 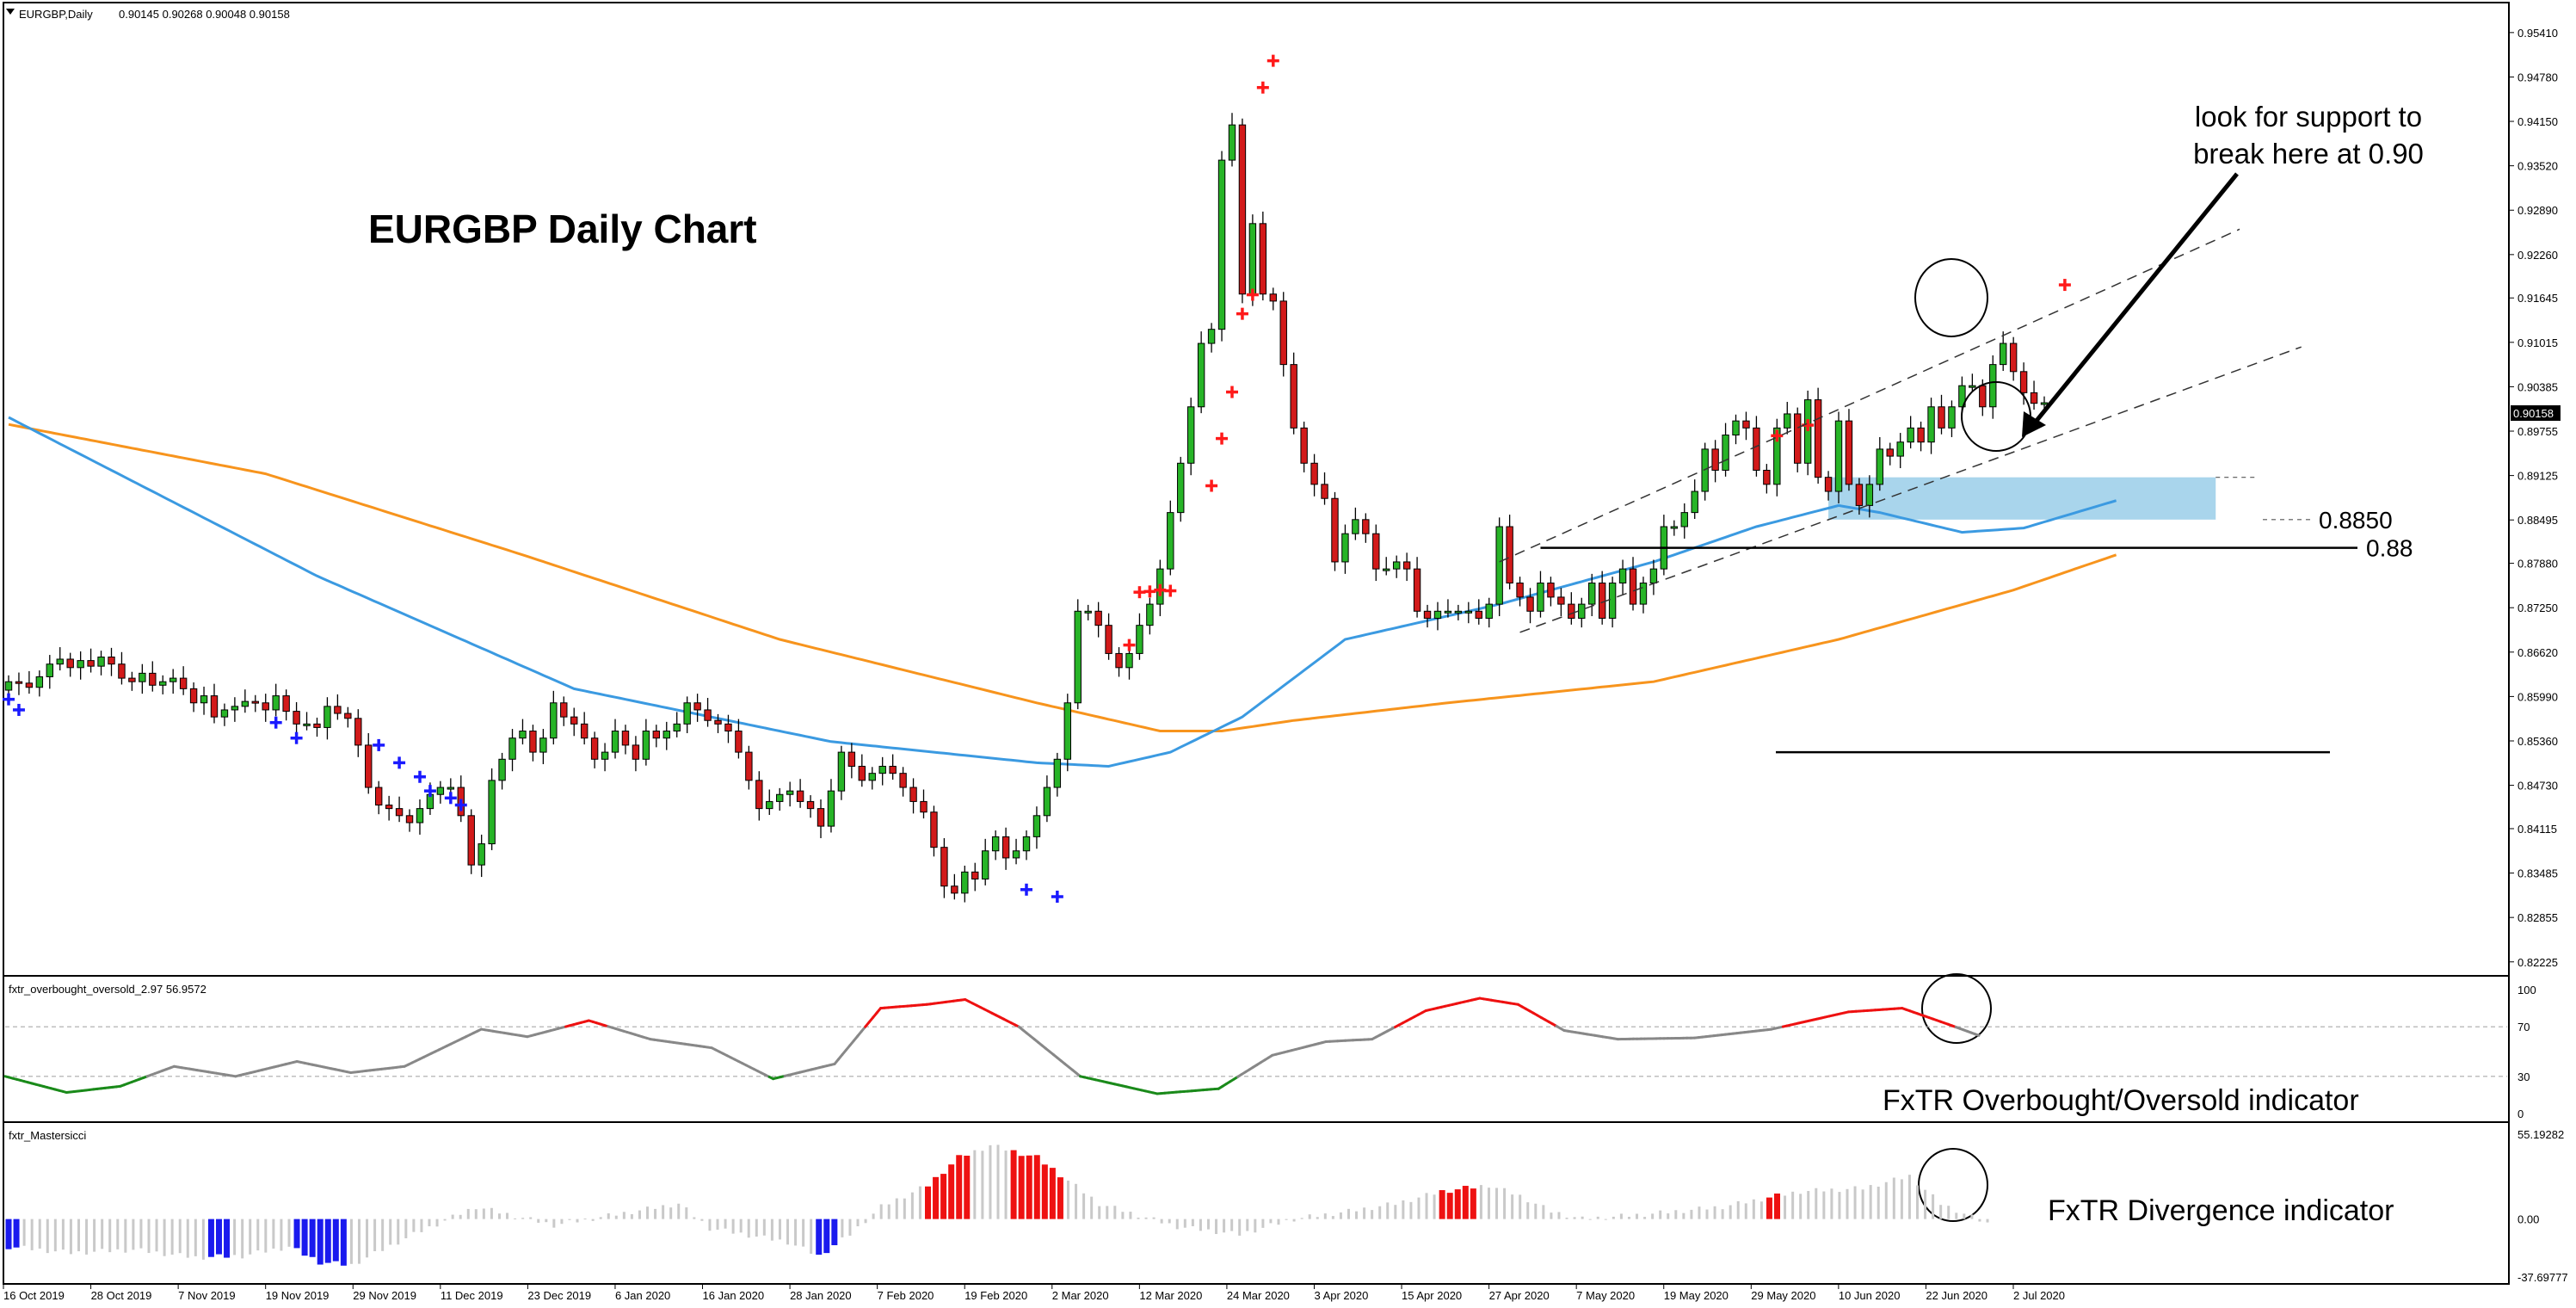 What do you see at coordinates (559, 1295) in the screenshot?
I see `date-tick-label: 23 Dec 2019` at bounding box center [559, 1295].